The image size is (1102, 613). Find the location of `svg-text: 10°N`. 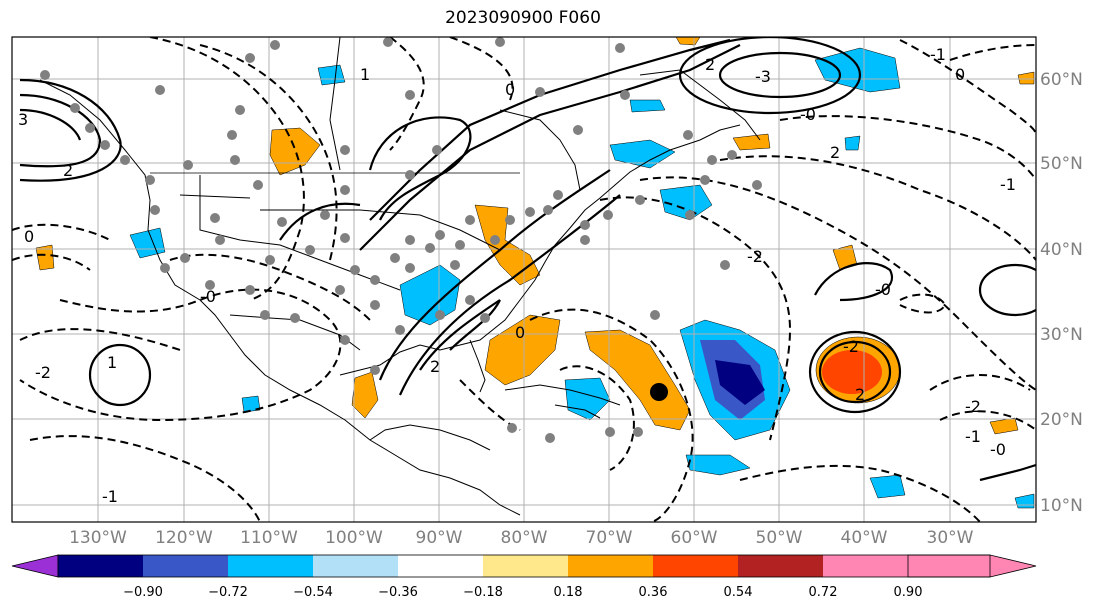

svg-text: 10°N is located at coordinates (1061, 506).